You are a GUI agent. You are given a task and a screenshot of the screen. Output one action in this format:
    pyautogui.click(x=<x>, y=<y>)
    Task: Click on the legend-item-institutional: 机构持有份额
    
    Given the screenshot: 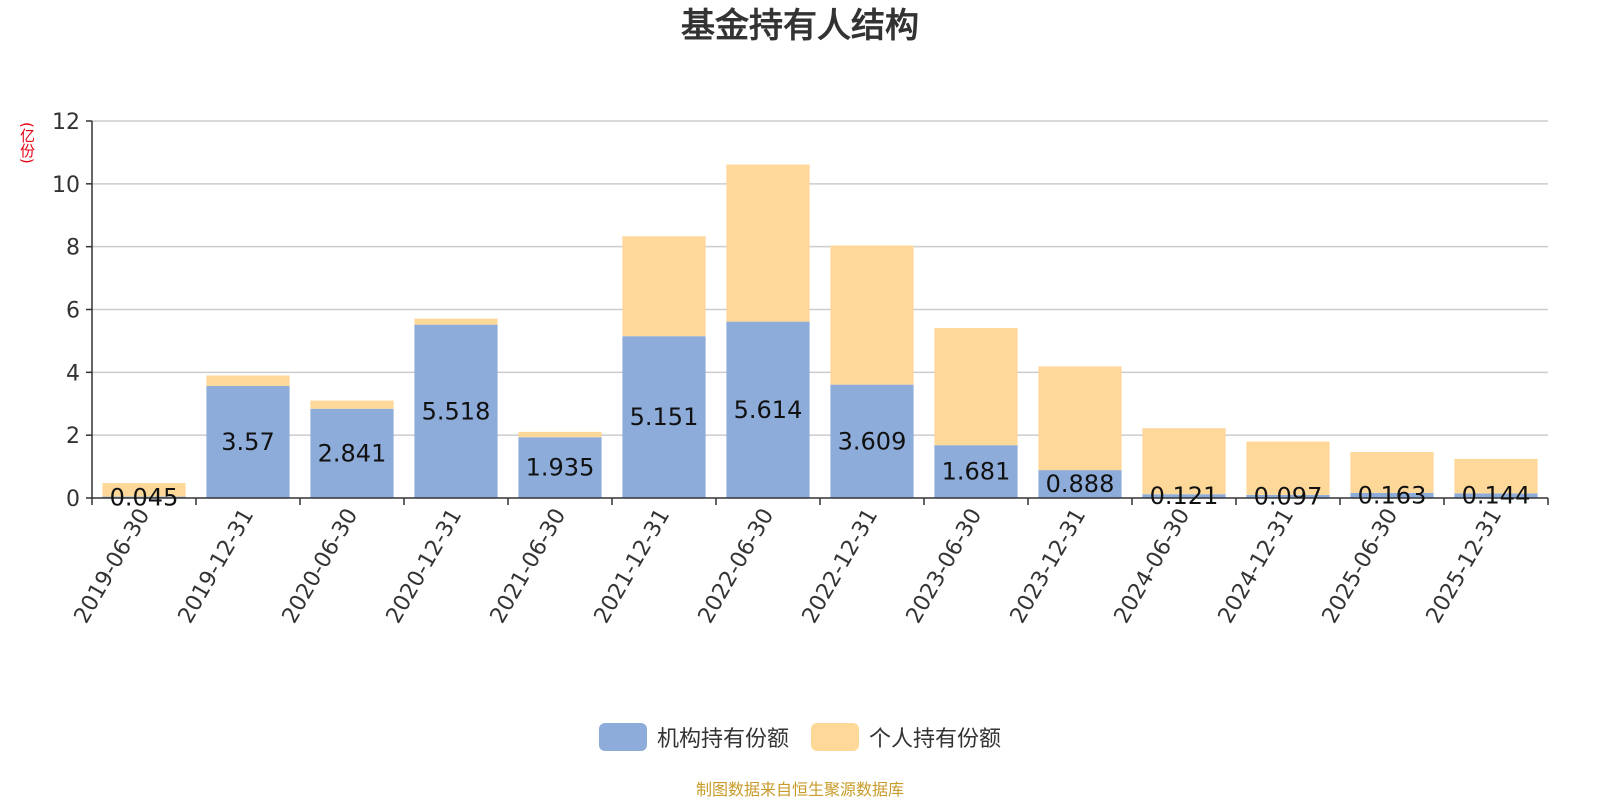 What is the action you would take?
    pyautogui.click(x=693, y=737)
    